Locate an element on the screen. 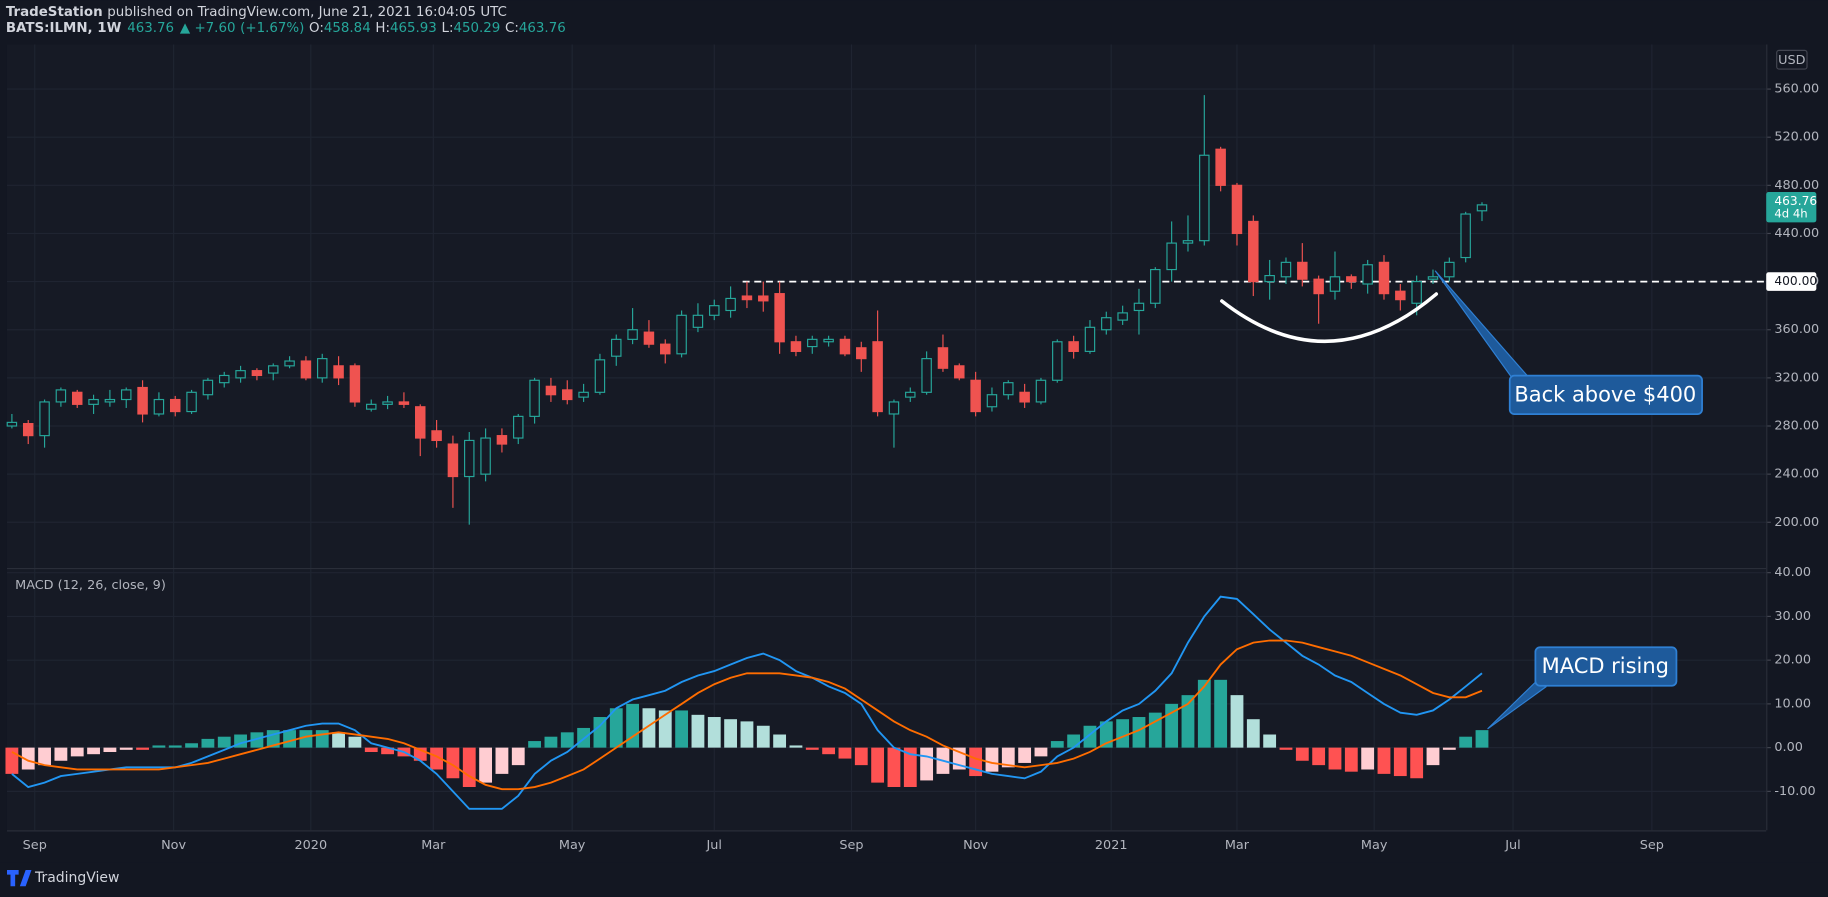 The width and height of the screenshot is (1828, 897). x-tick-label: 2020 is located at coordinates (311, 845).